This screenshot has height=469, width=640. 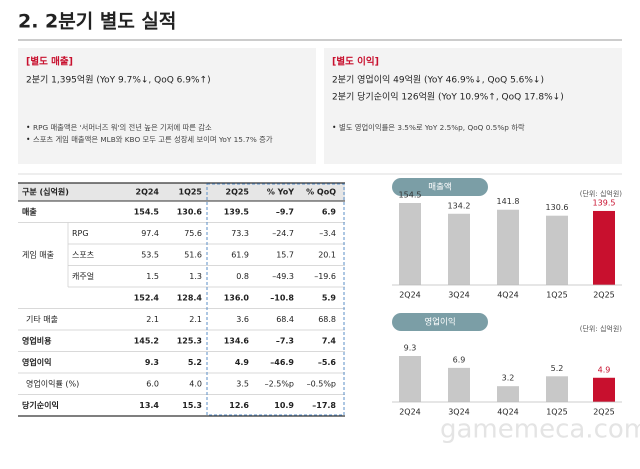 I want to click on chart-title: 영업이익, so click(x=439, y=322).